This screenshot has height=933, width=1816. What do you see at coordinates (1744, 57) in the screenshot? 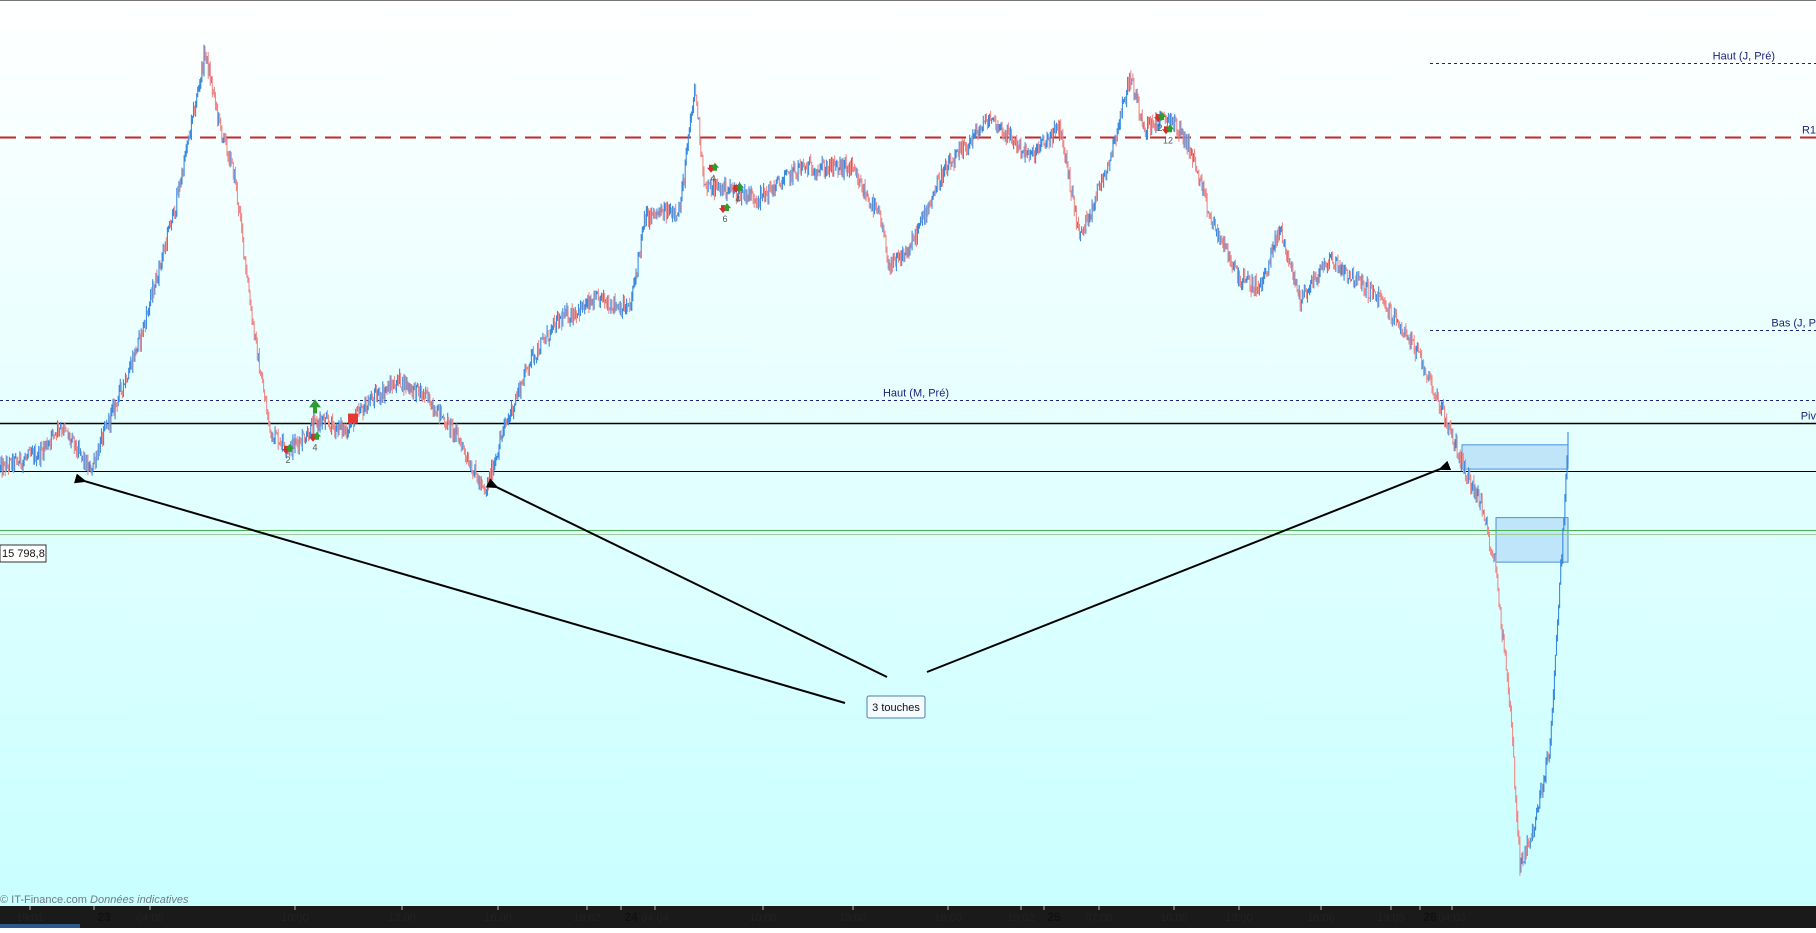
I see `level-label: Haut (J, Pré)` at bounding box center [1744, 57].